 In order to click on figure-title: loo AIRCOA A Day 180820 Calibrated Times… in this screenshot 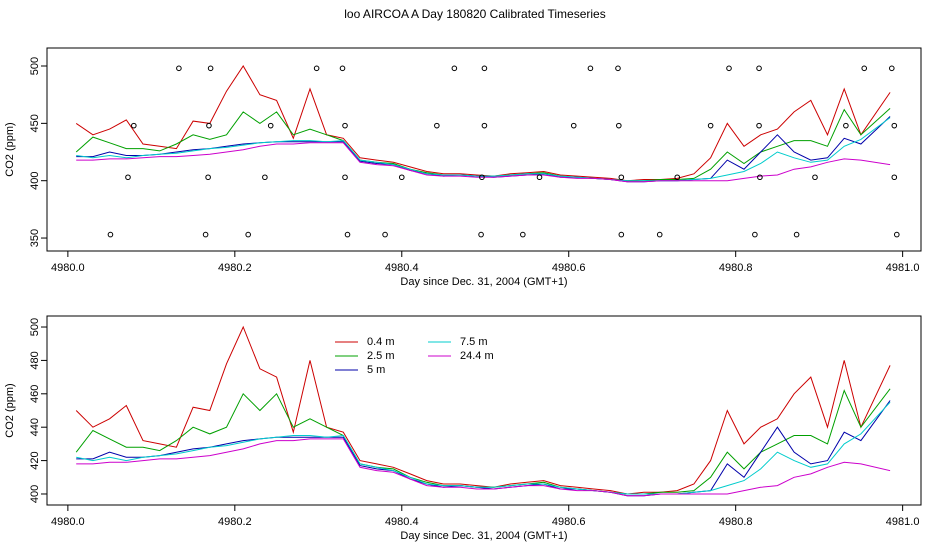, I will do `click(474, 14)`.